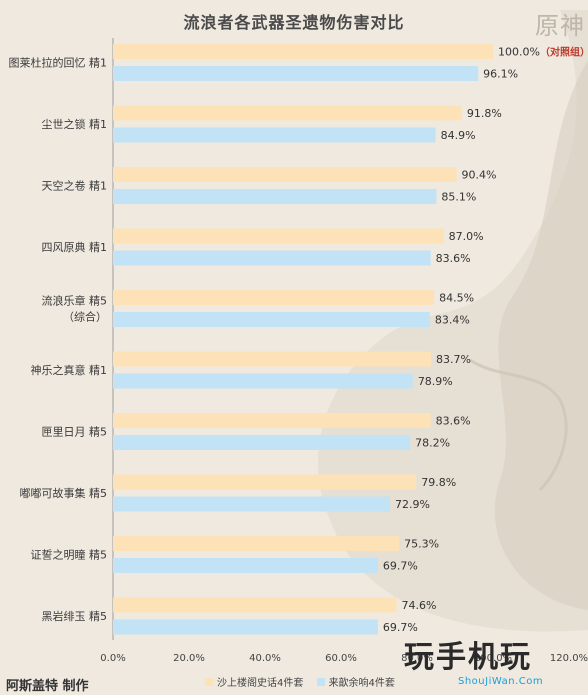 The image size is (588, 695). Describe the element at coordinates (484, 113) in the screenshot. I see `data-label: 91.8%` at that location.